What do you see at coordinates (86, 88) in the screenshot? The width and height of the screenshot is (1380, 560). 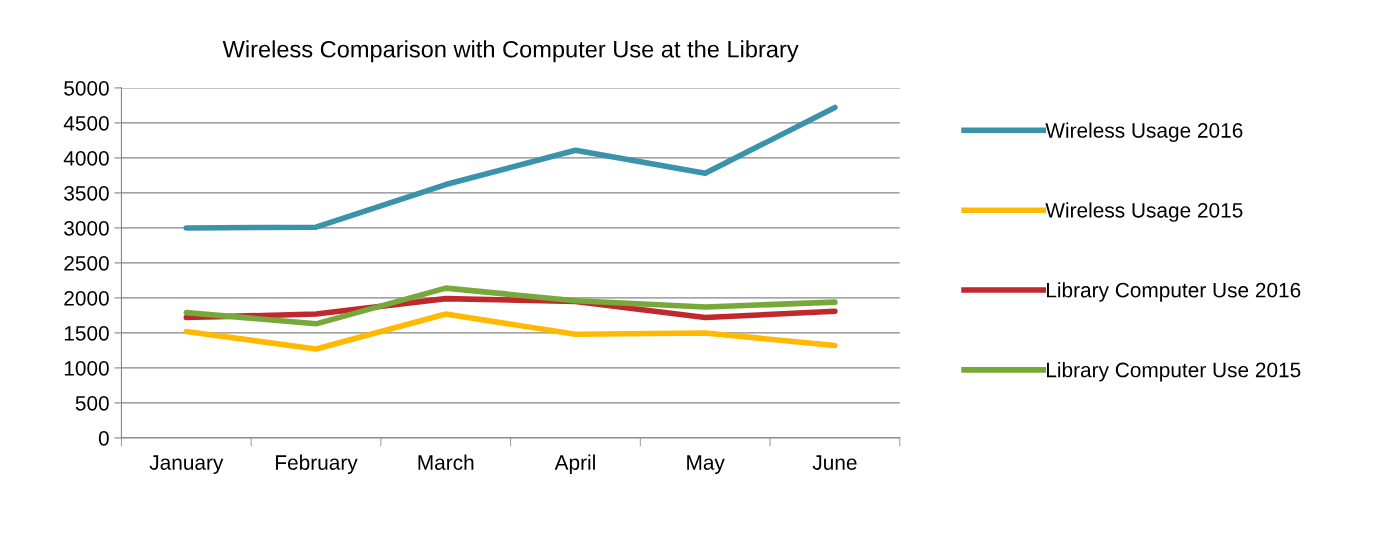 I see `y-tick-label: 5000` at bounding box center [86, 88].